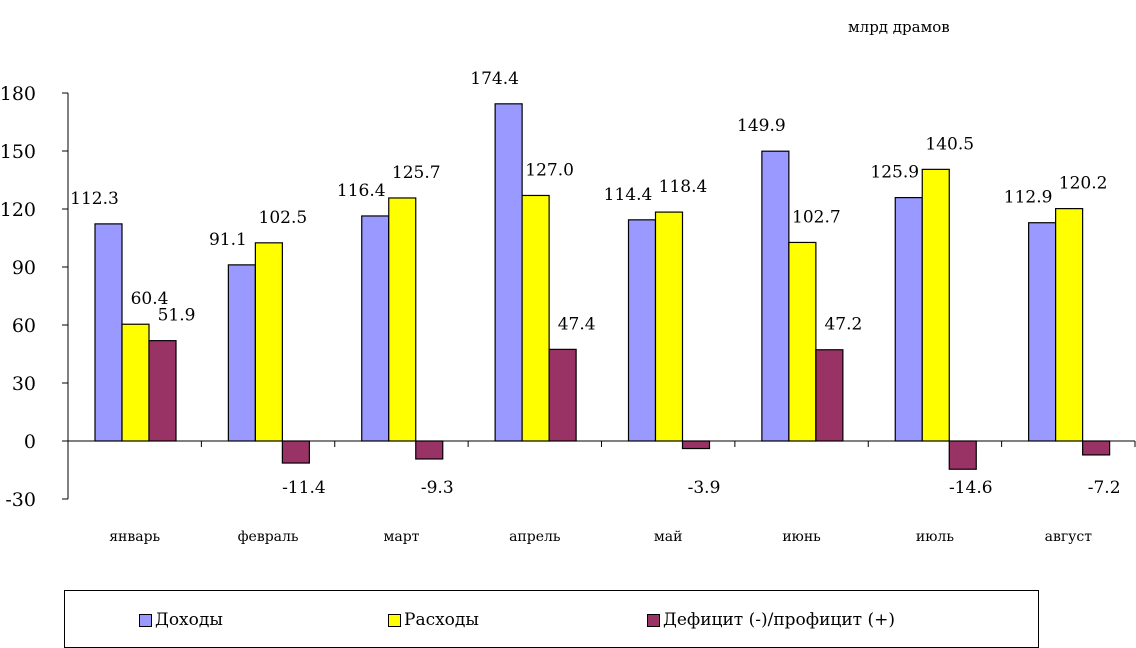 This screenshot has height=648, width=1136. Describe the element at coordinates (551, 619) in the screenshot. I see `legend: Доходы Расходы Дефицит (-)/профицит (+)` at that location.